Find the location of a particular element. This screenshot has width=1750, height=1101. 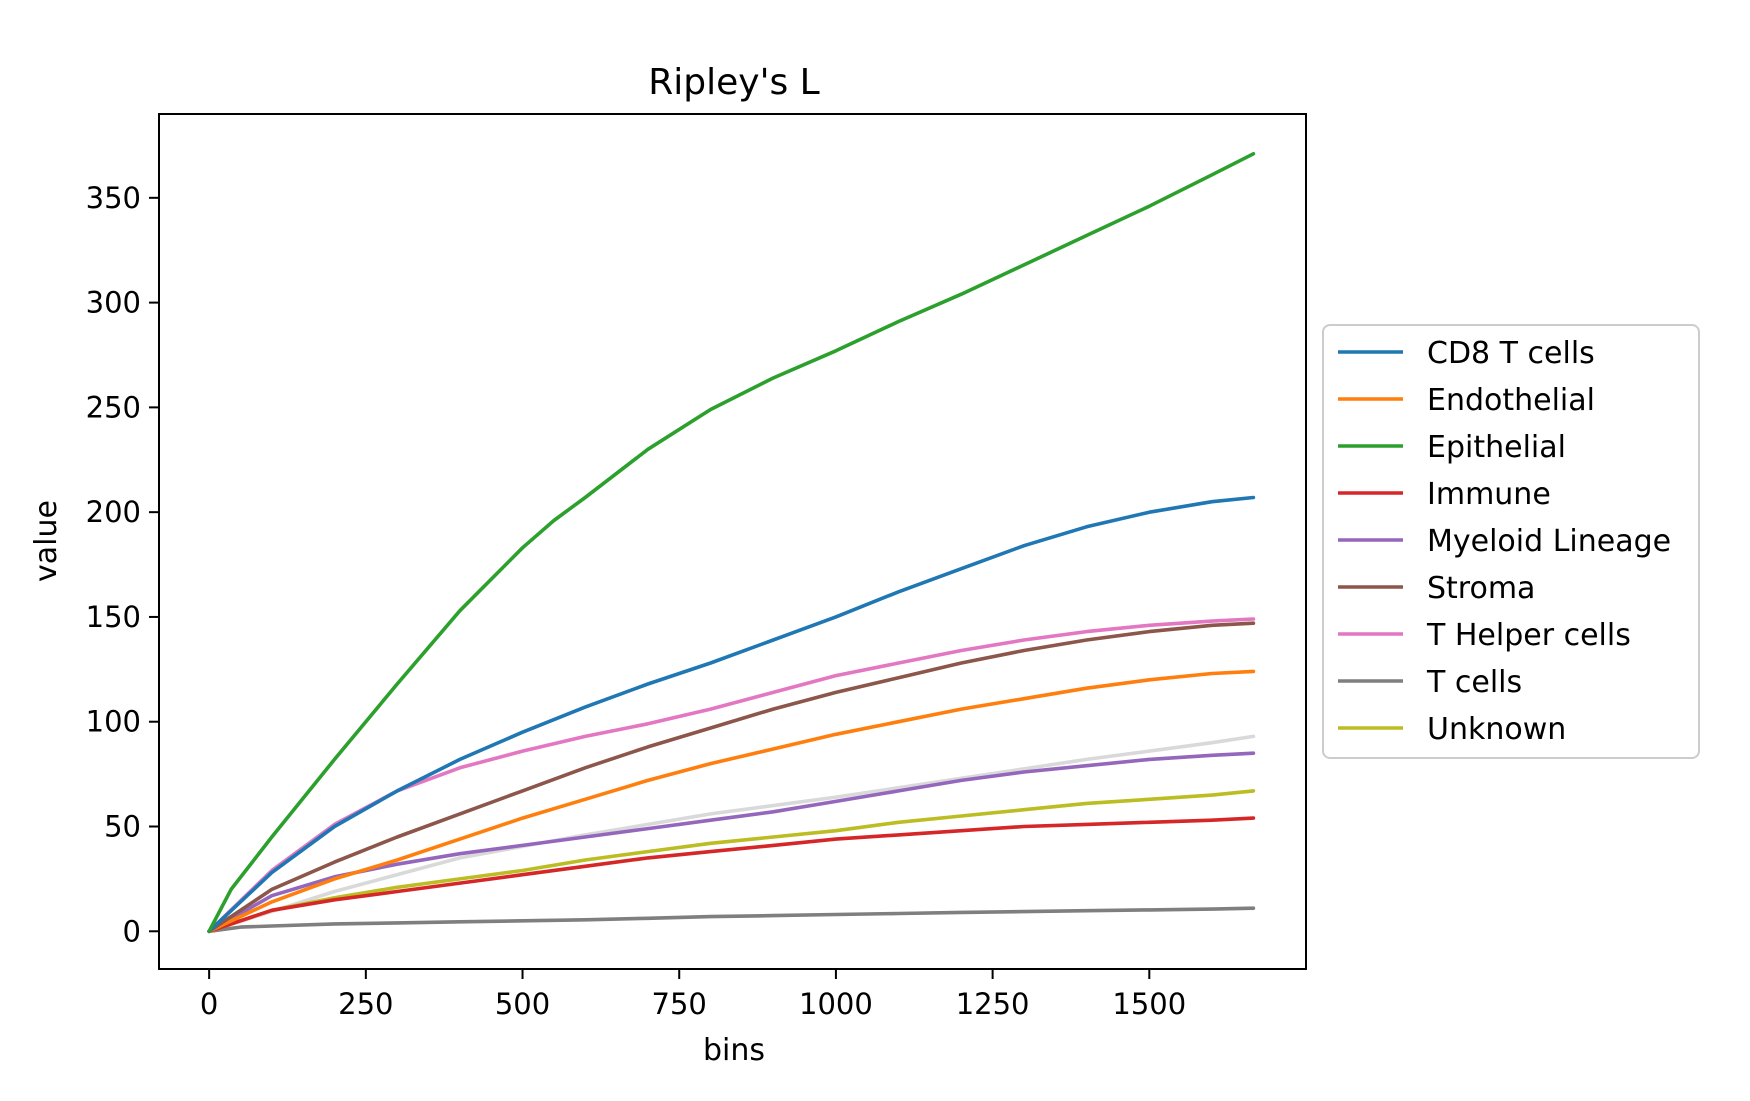

legend-box is located at coordinates (1511, 541).